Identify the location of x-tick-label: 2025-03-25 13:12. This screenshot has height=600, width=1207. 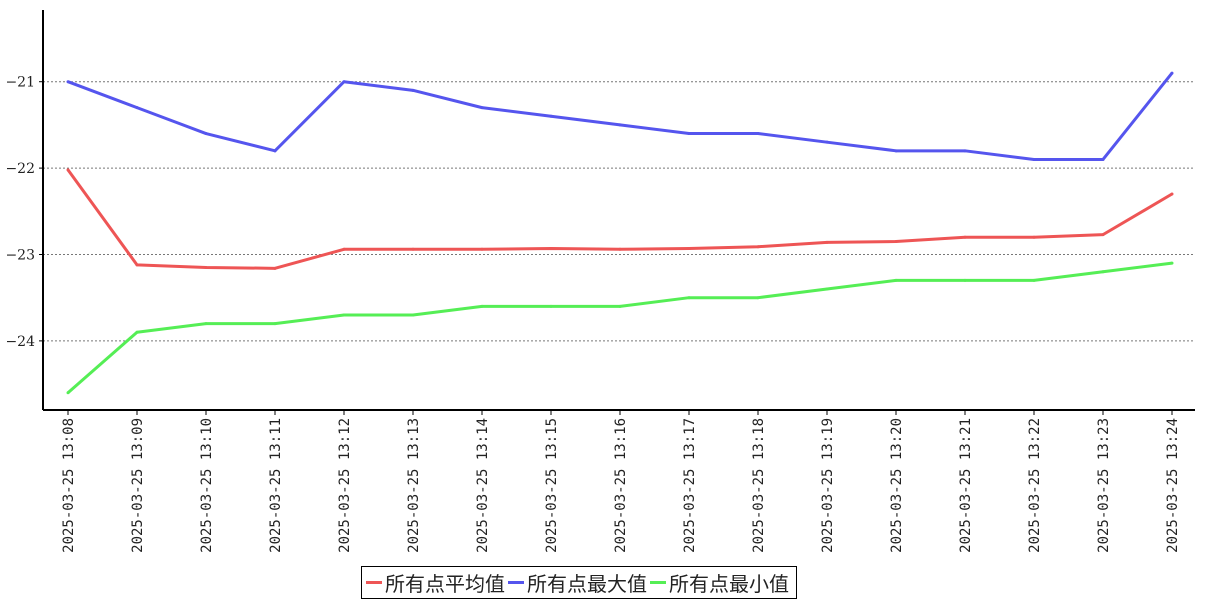
(345, 485).